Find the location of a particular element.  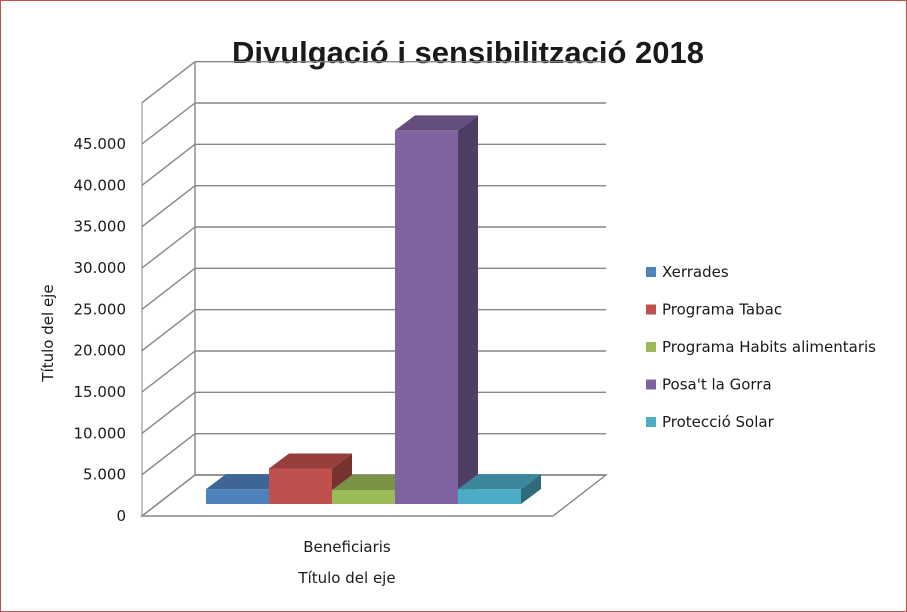

bar-programa-tabac is located at coordinates (310, 478).